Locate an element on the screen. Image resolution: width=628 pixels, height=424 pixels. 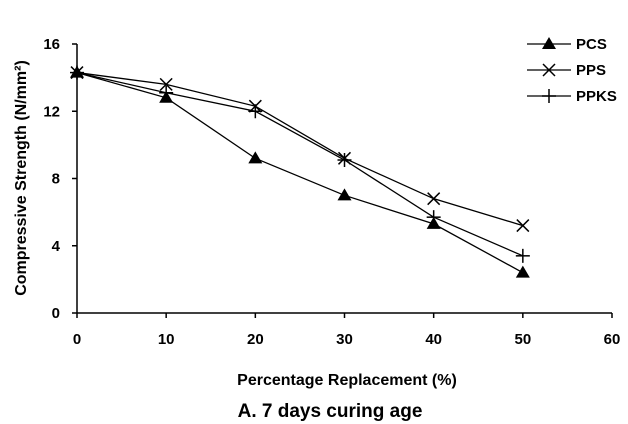
x-tick-label: 60 is located at coordinates (612, 339).